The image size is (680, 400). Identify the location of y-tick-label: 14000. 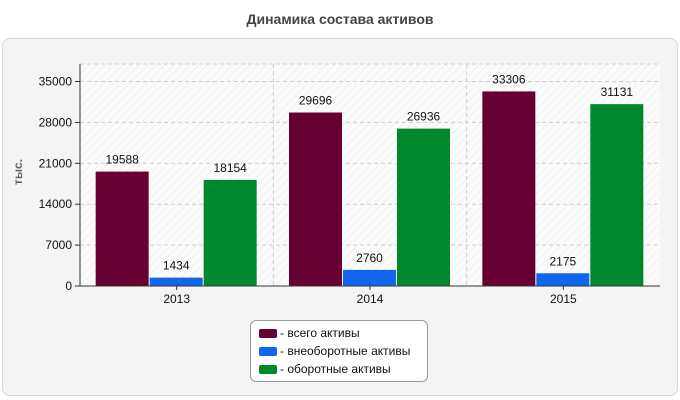
(56, 204).